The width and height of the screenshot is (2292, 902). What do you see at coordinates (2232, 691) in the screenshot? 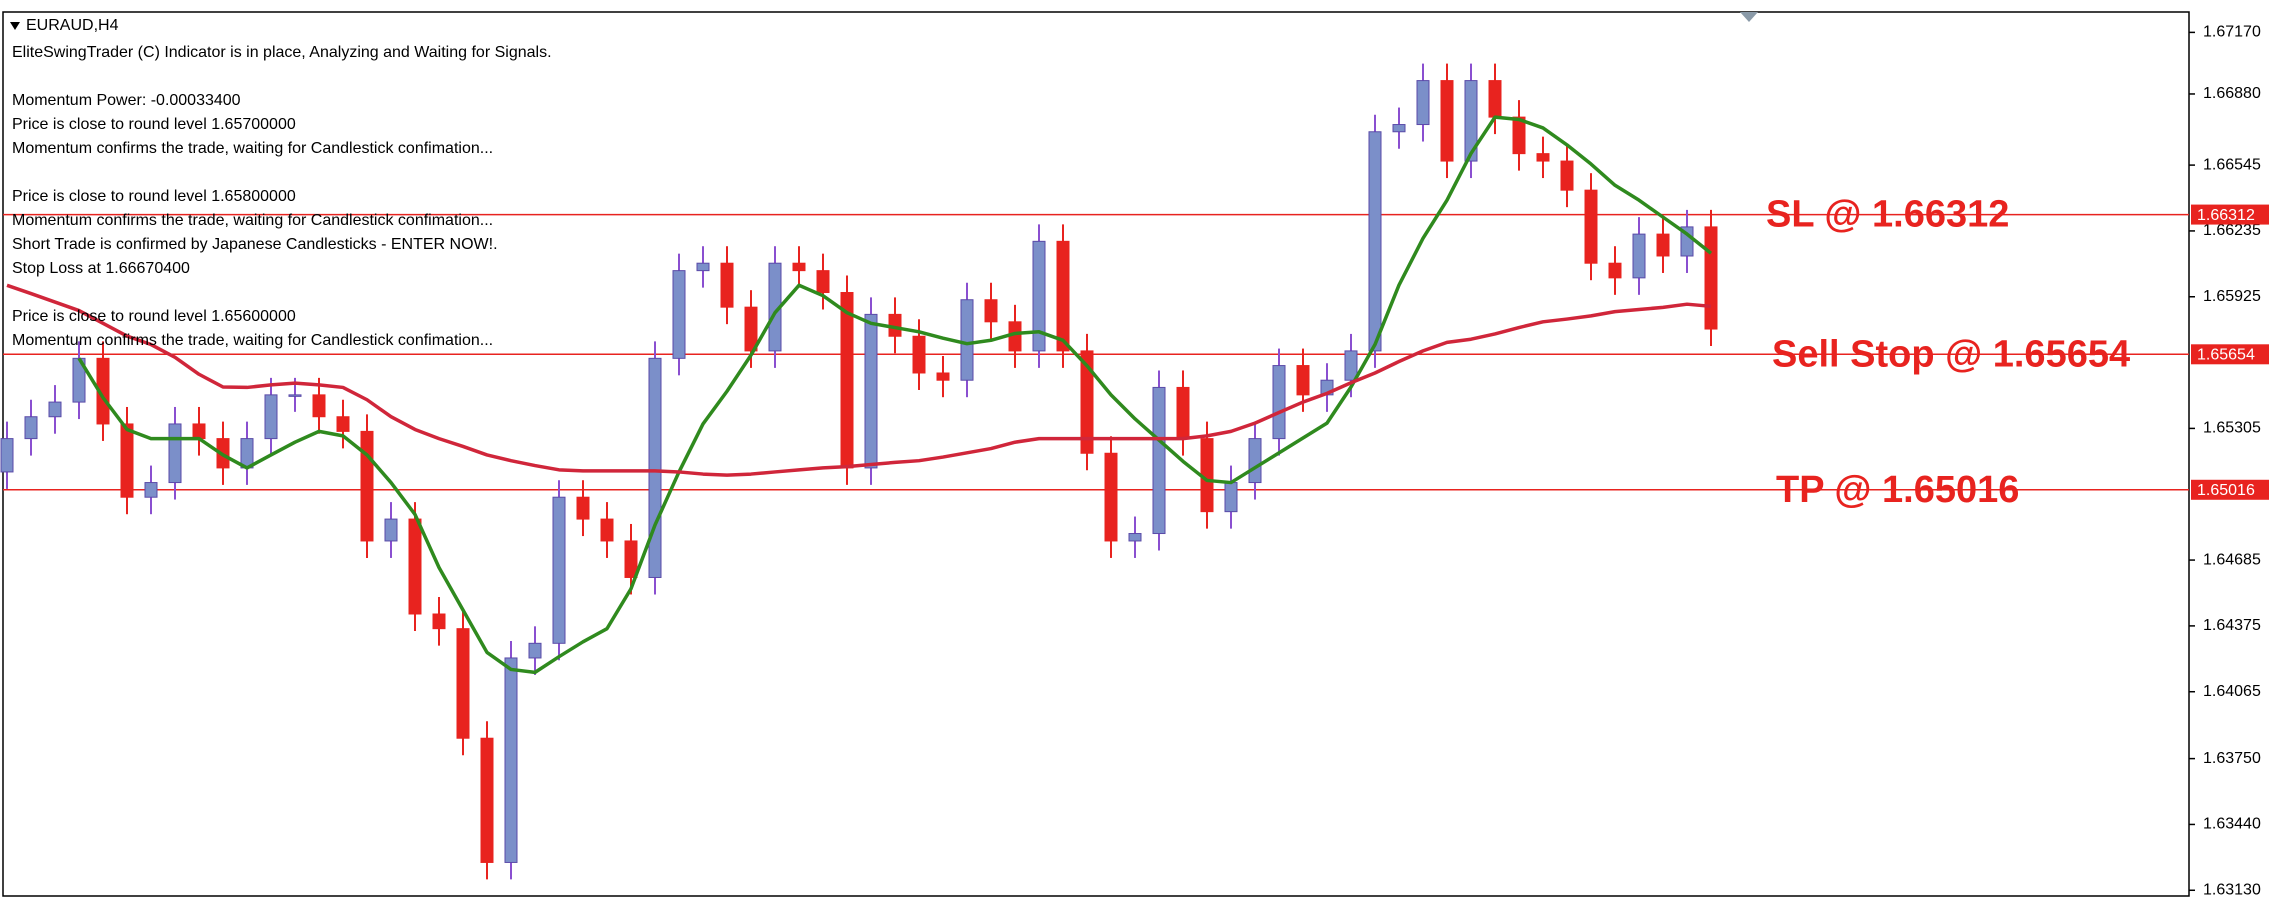
I see `y-tick-label: 1.64065` at bounding box center [2232, 691].